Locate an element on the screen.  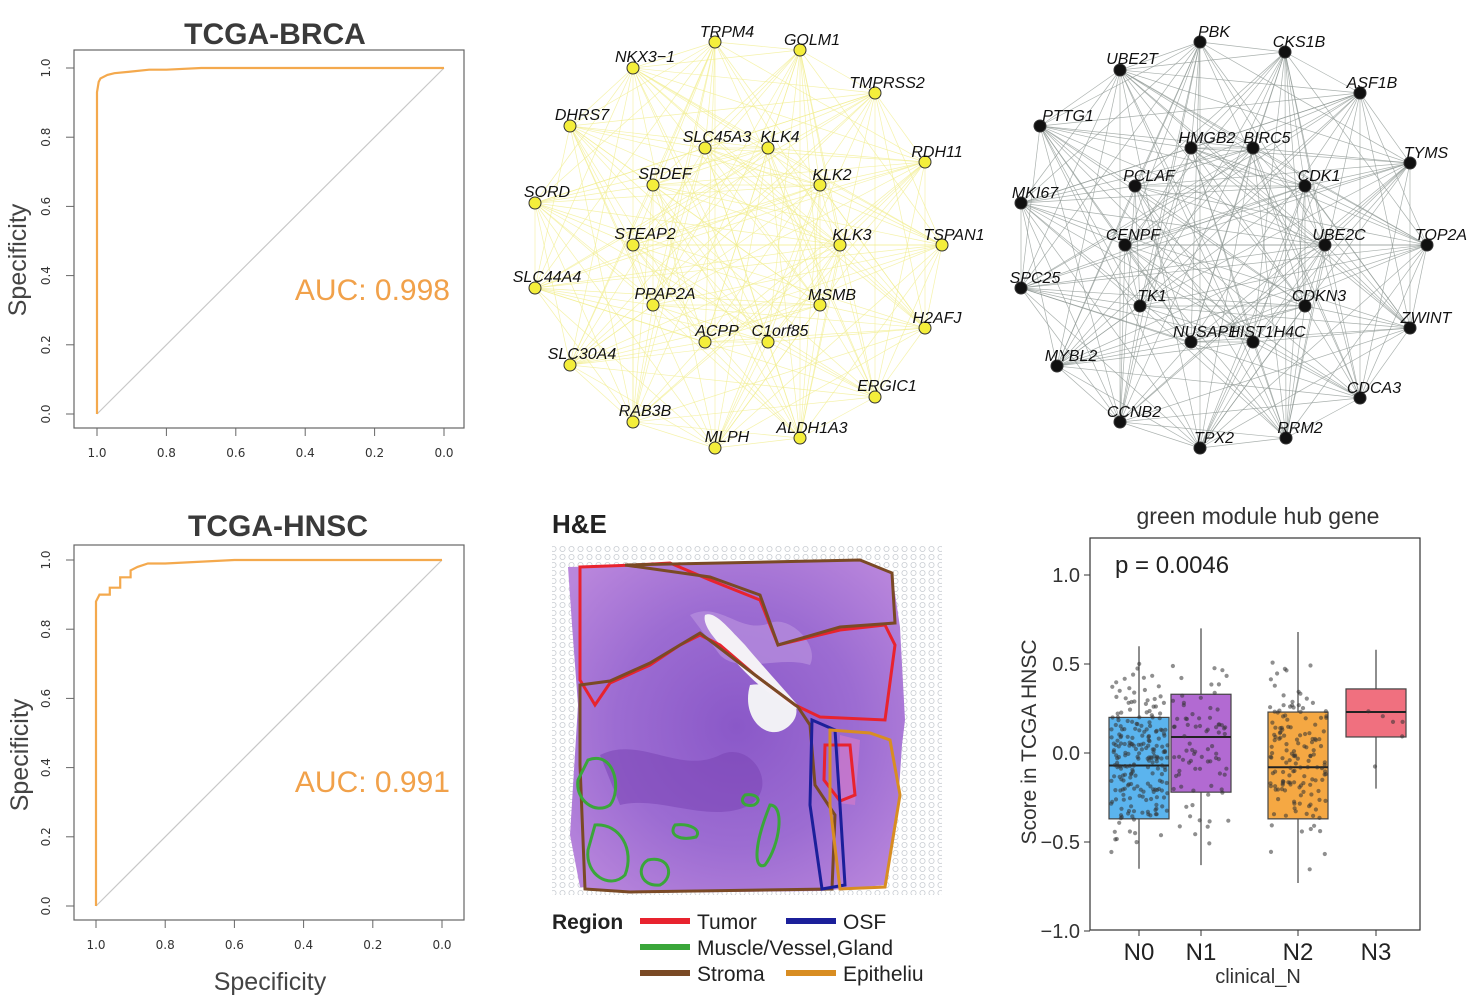
roc-frame is located at coordinates (269, 732).